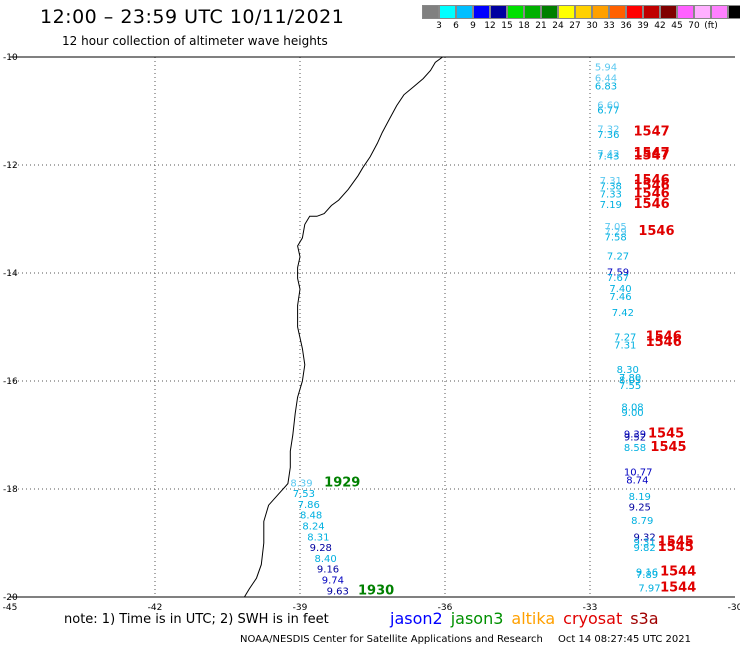 The image size is (740, 650). What do you see at coordinates (616, 232) in the screenshot?
I see `wave-height-value: 7.29` at bounding box center [616, 232].